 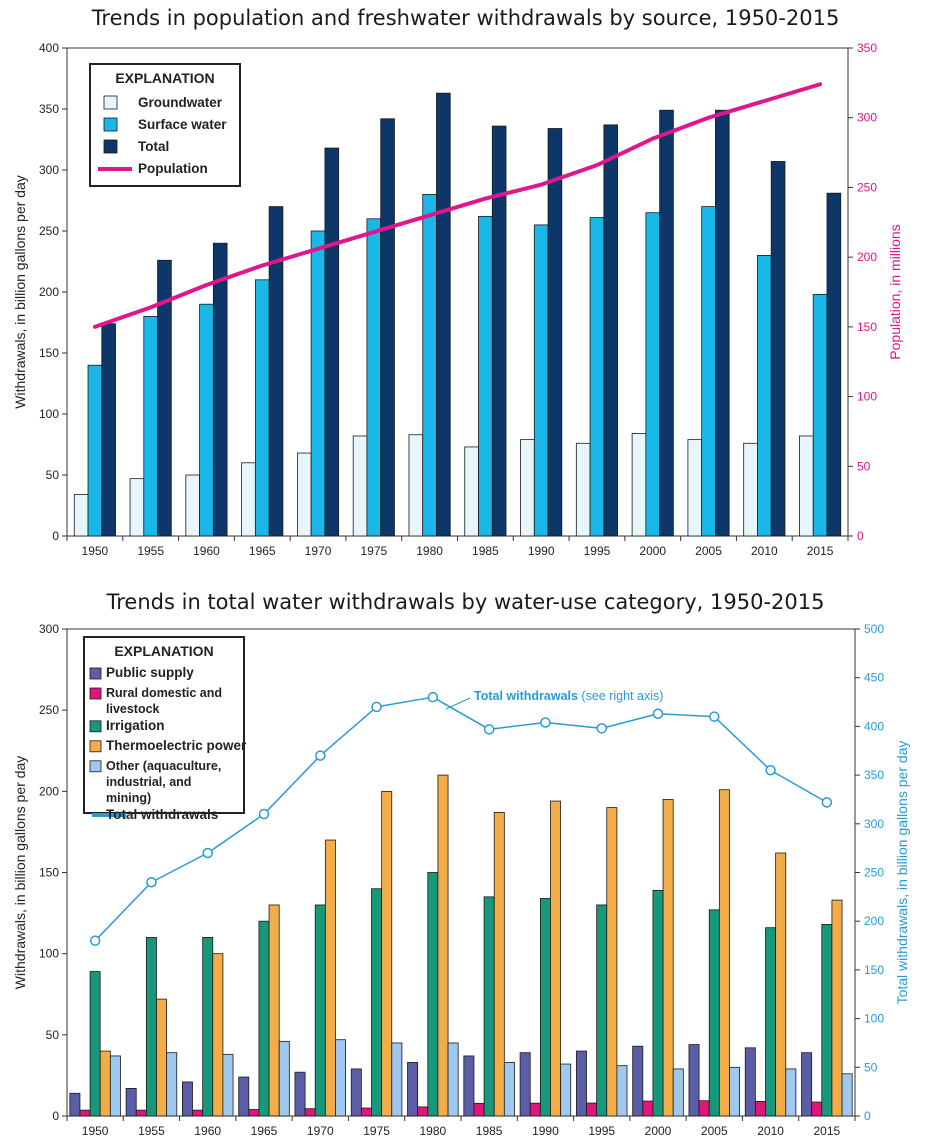 What do you see at coordinates (387, 327) in the screenshot?
I see `bar-total-1975` at bounding box center [387, 327].